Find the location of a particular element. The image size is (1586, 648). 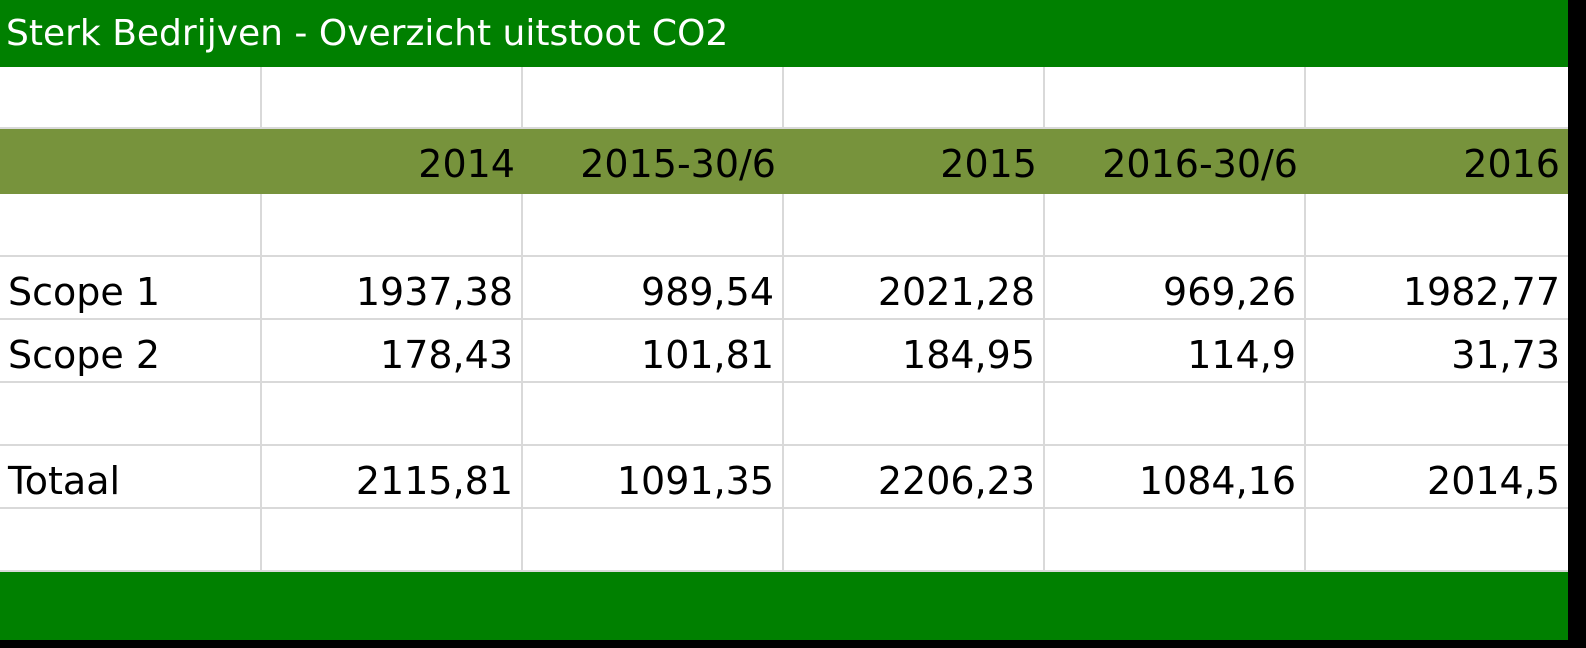

value-cell: 1091,35 is located at coordinates (653, 477).